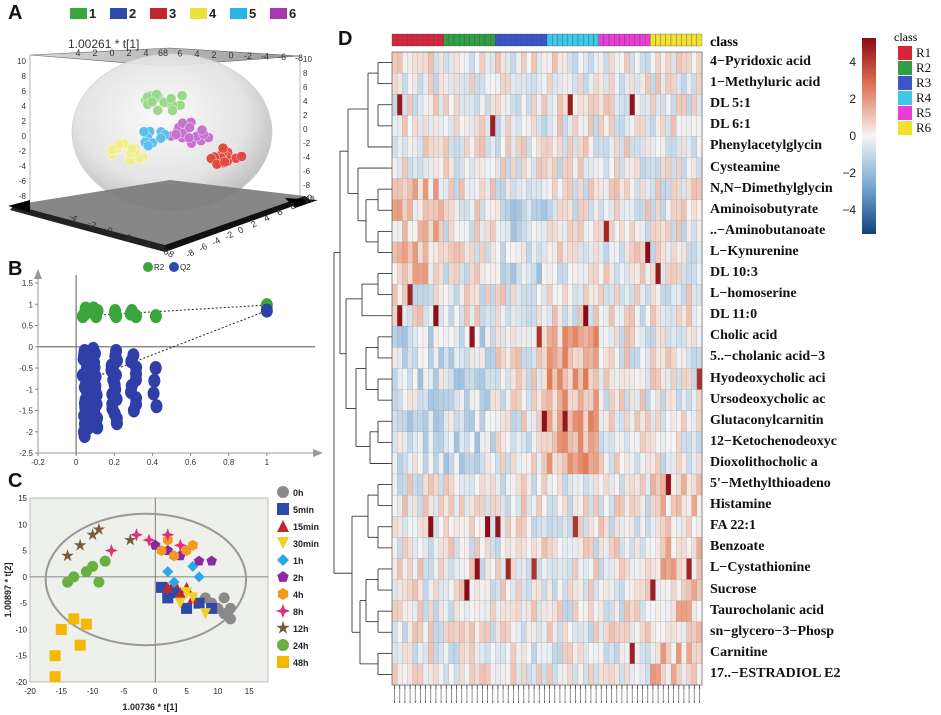  What do you see at coordinates (174, 267) in the screenshot?
I see `legend-marker` at bounding box center [174, 267].